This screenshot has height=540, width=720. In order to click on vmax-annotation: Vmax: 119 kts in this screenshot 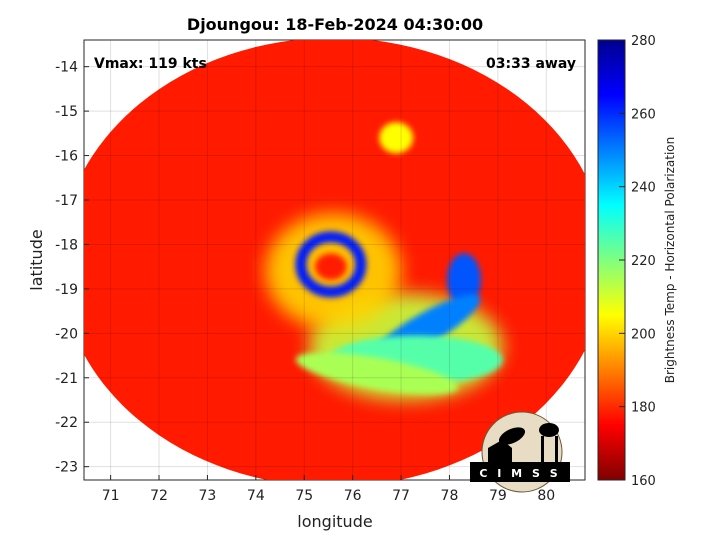, I will do `click(150, 64)`.